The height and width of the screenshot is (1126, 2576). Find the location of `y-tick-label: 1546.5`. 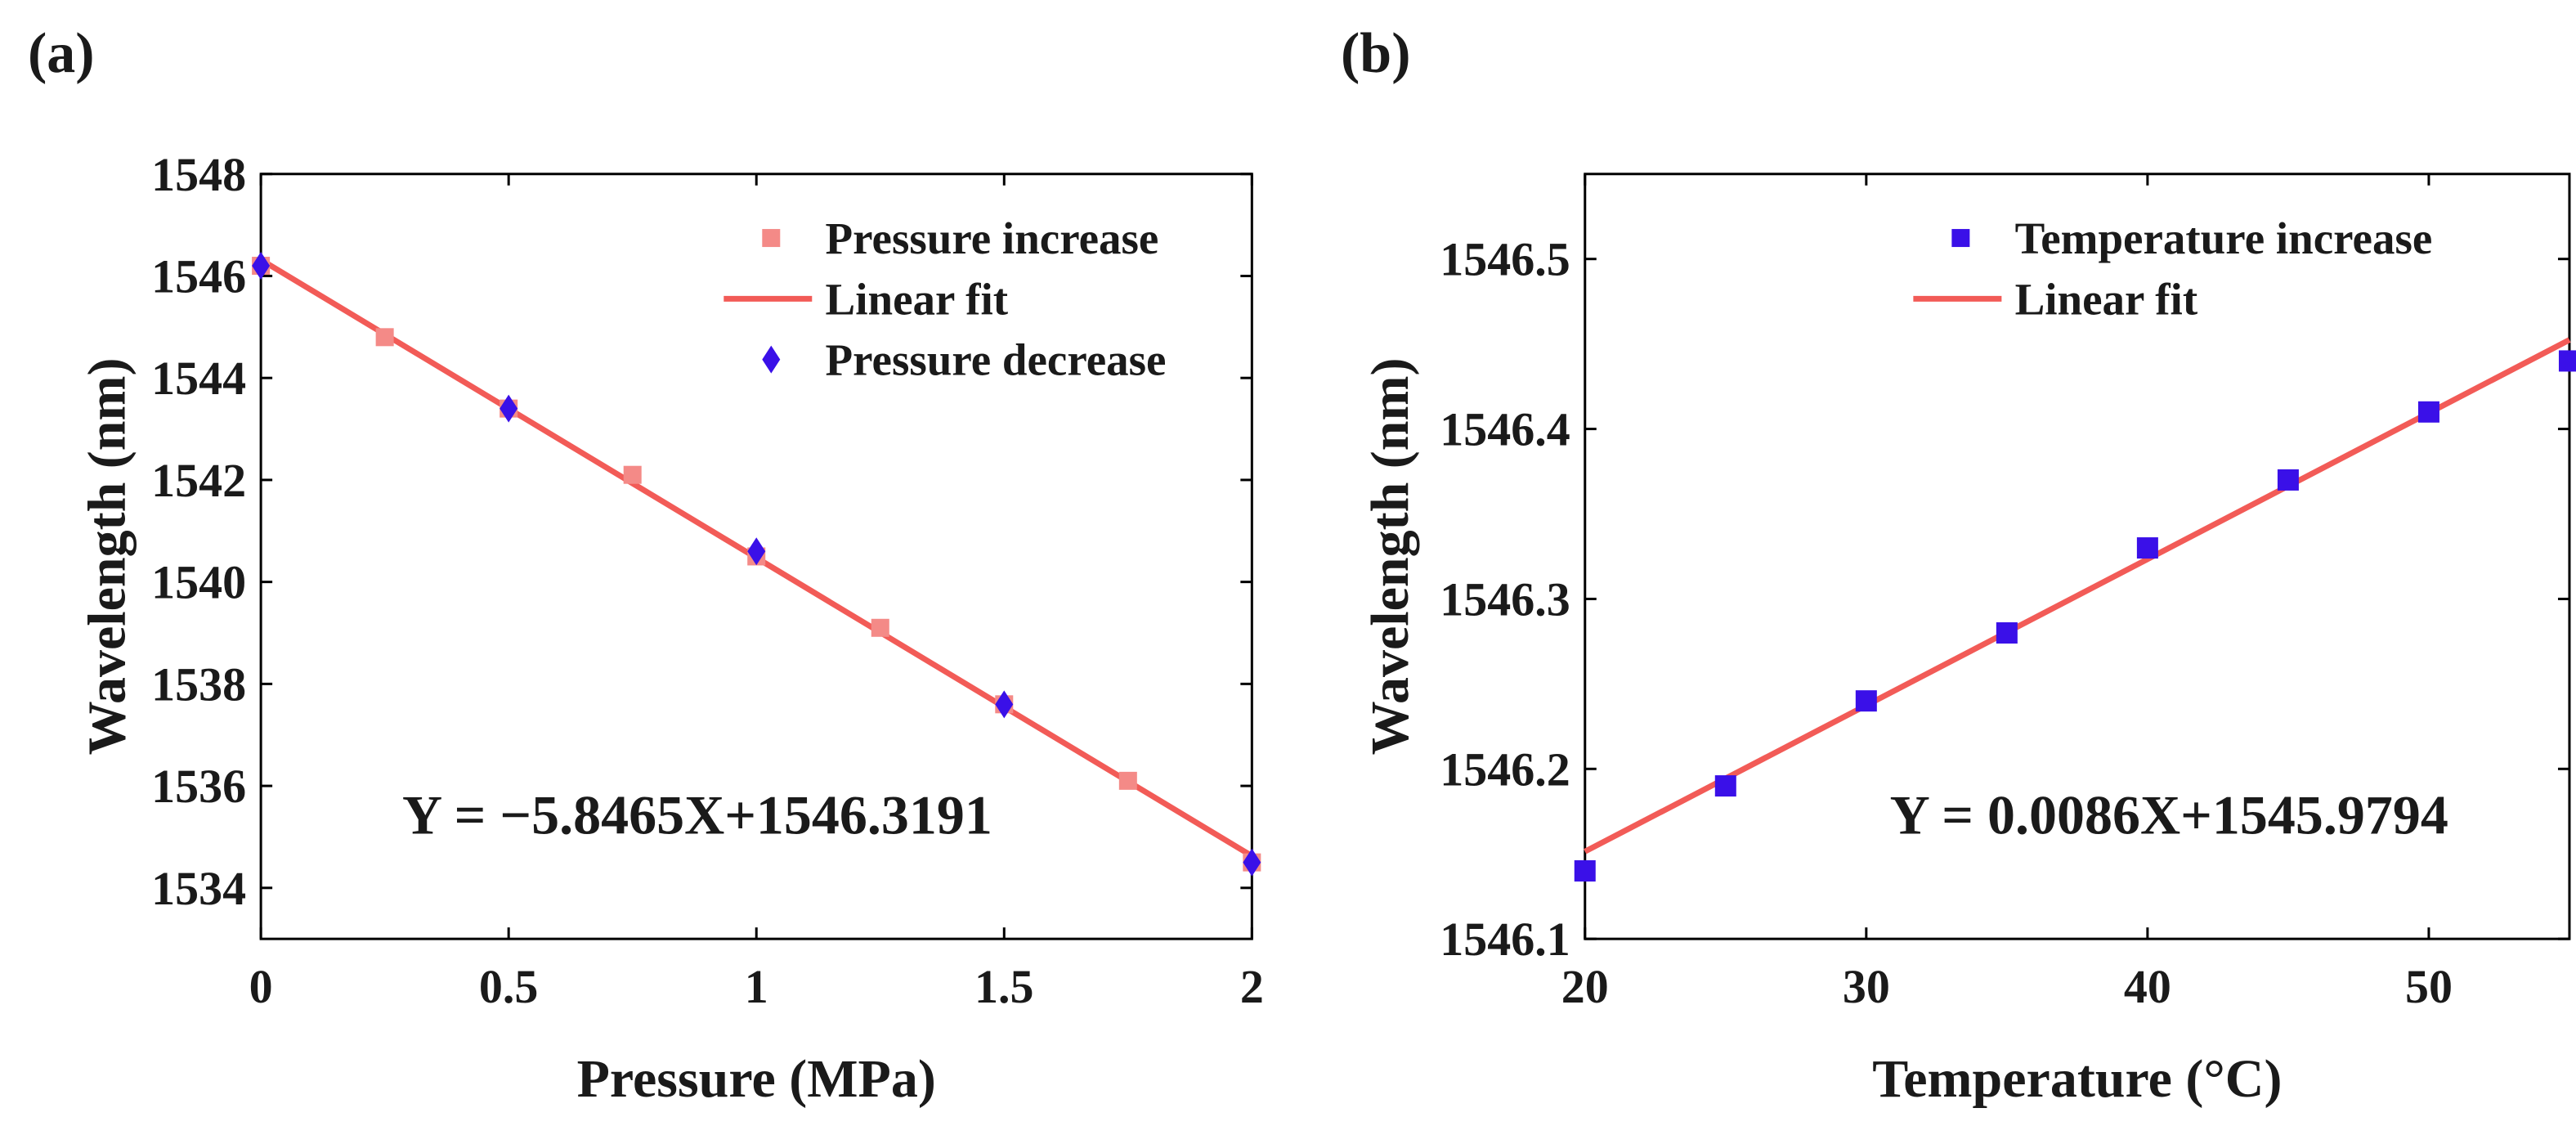

y-tick-label: 1546.5 is located at coordinates (1505, 259).